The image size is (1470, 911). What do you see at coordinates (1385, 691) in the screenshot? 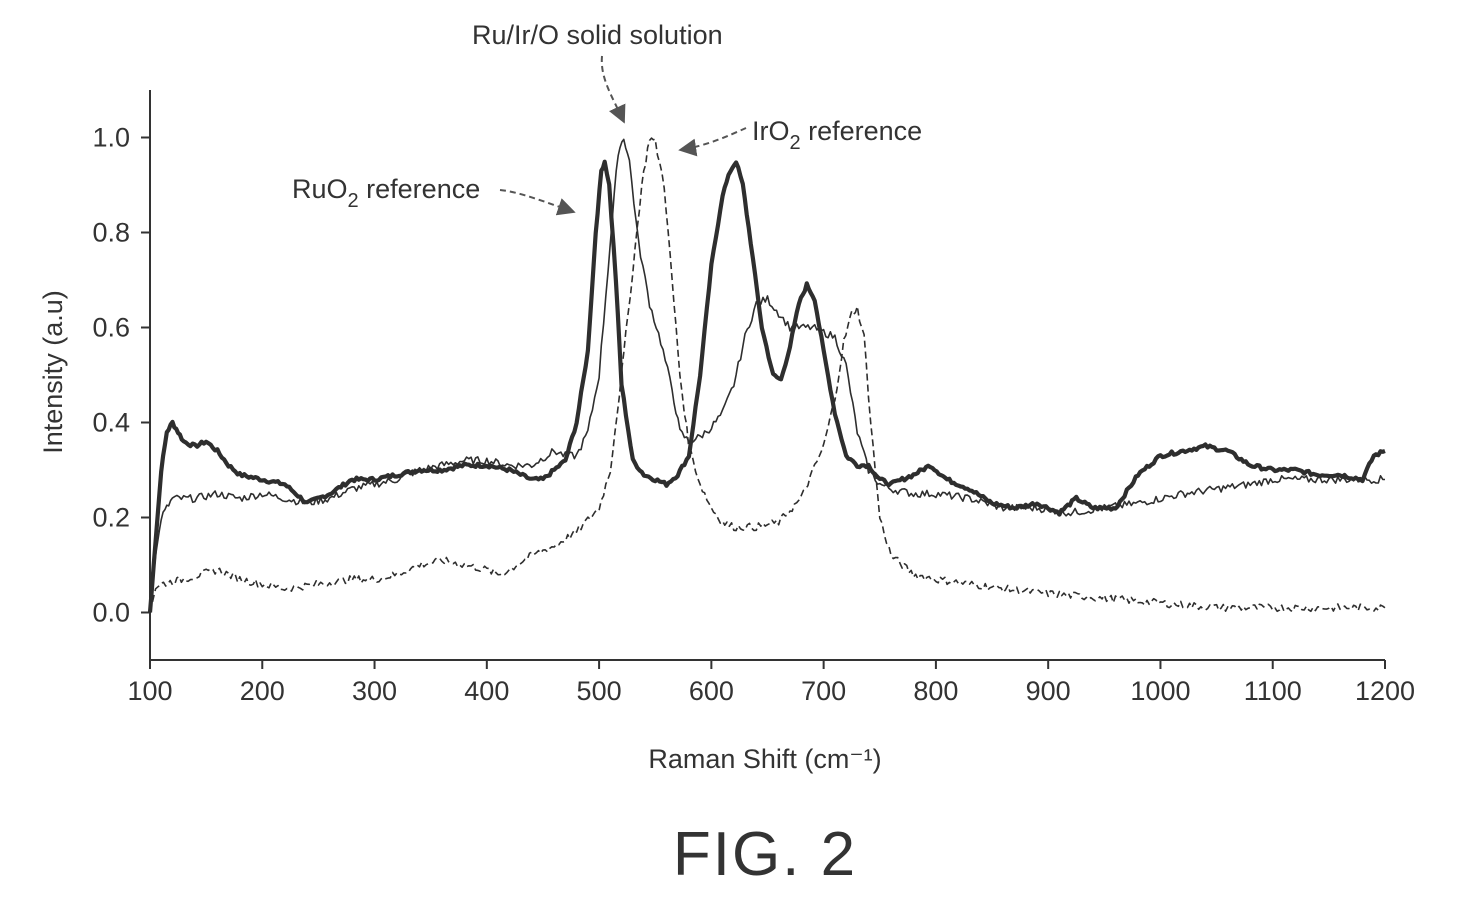
I see `x-tick-label: 1200` at bounding box center [1385, 691].